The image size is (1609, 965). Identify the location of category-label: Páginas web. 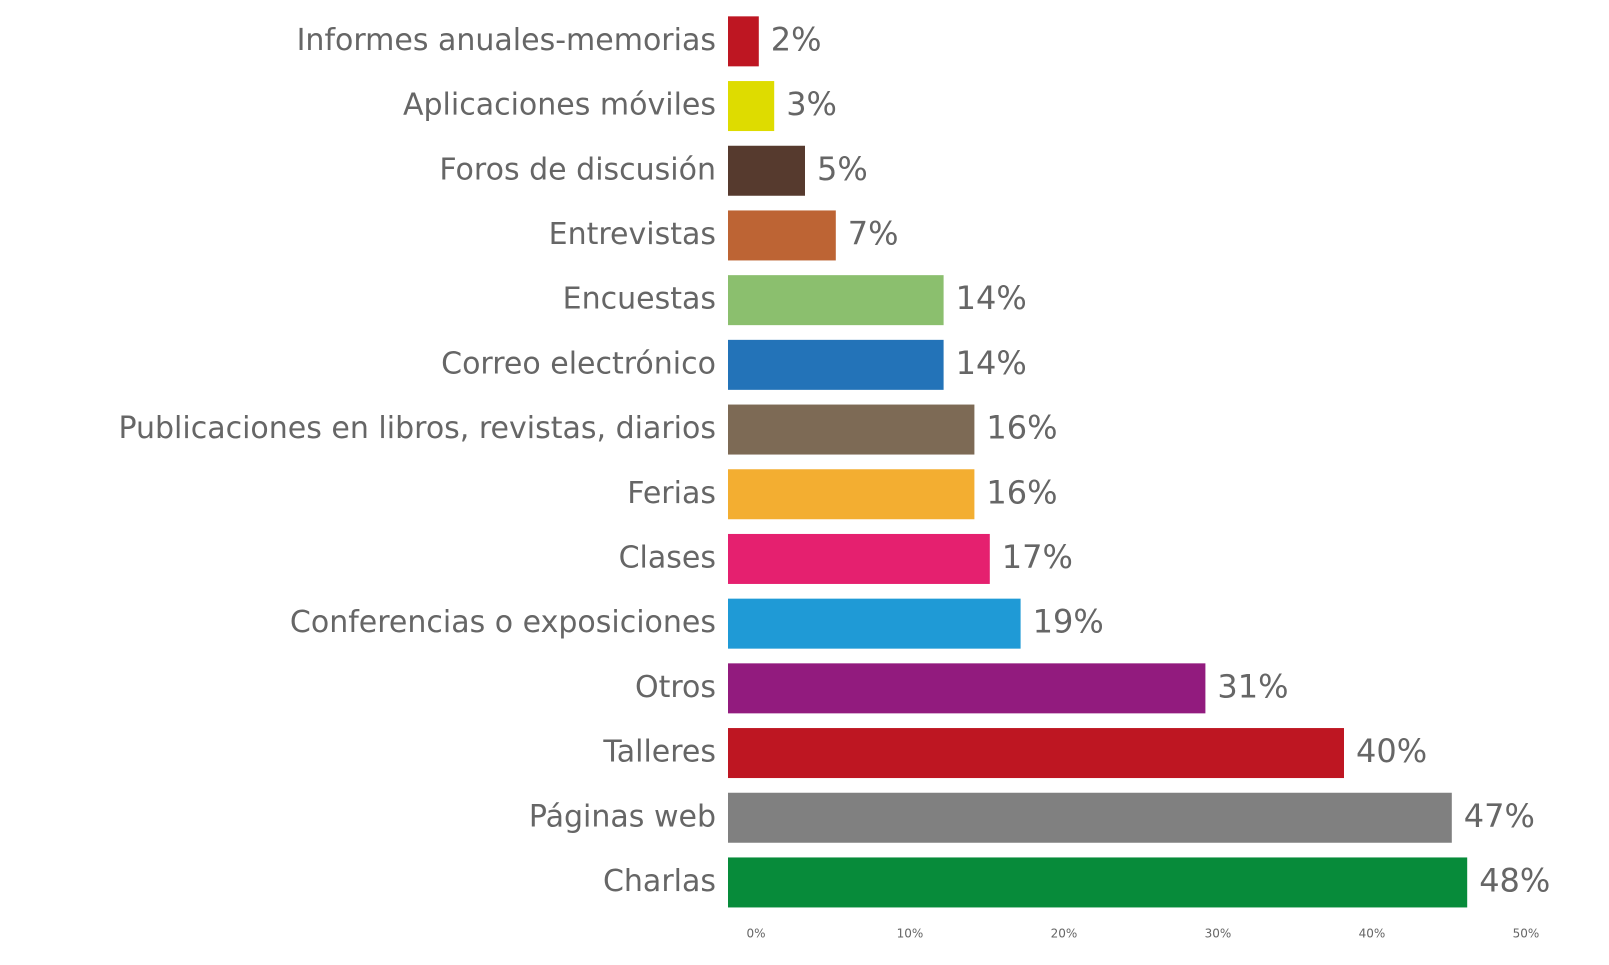
(622, 816).